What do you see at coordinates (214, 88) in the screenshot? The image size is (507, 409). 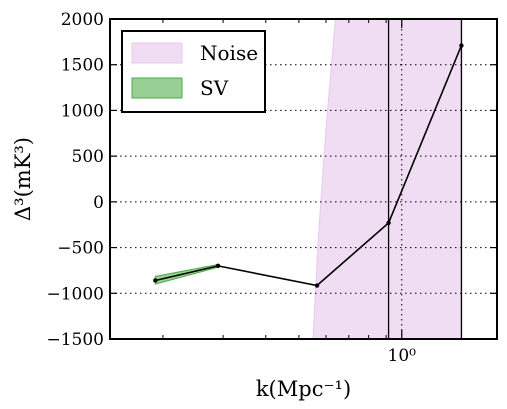 I see `legend-label-sv: SV` at bounding box center [214, 88].